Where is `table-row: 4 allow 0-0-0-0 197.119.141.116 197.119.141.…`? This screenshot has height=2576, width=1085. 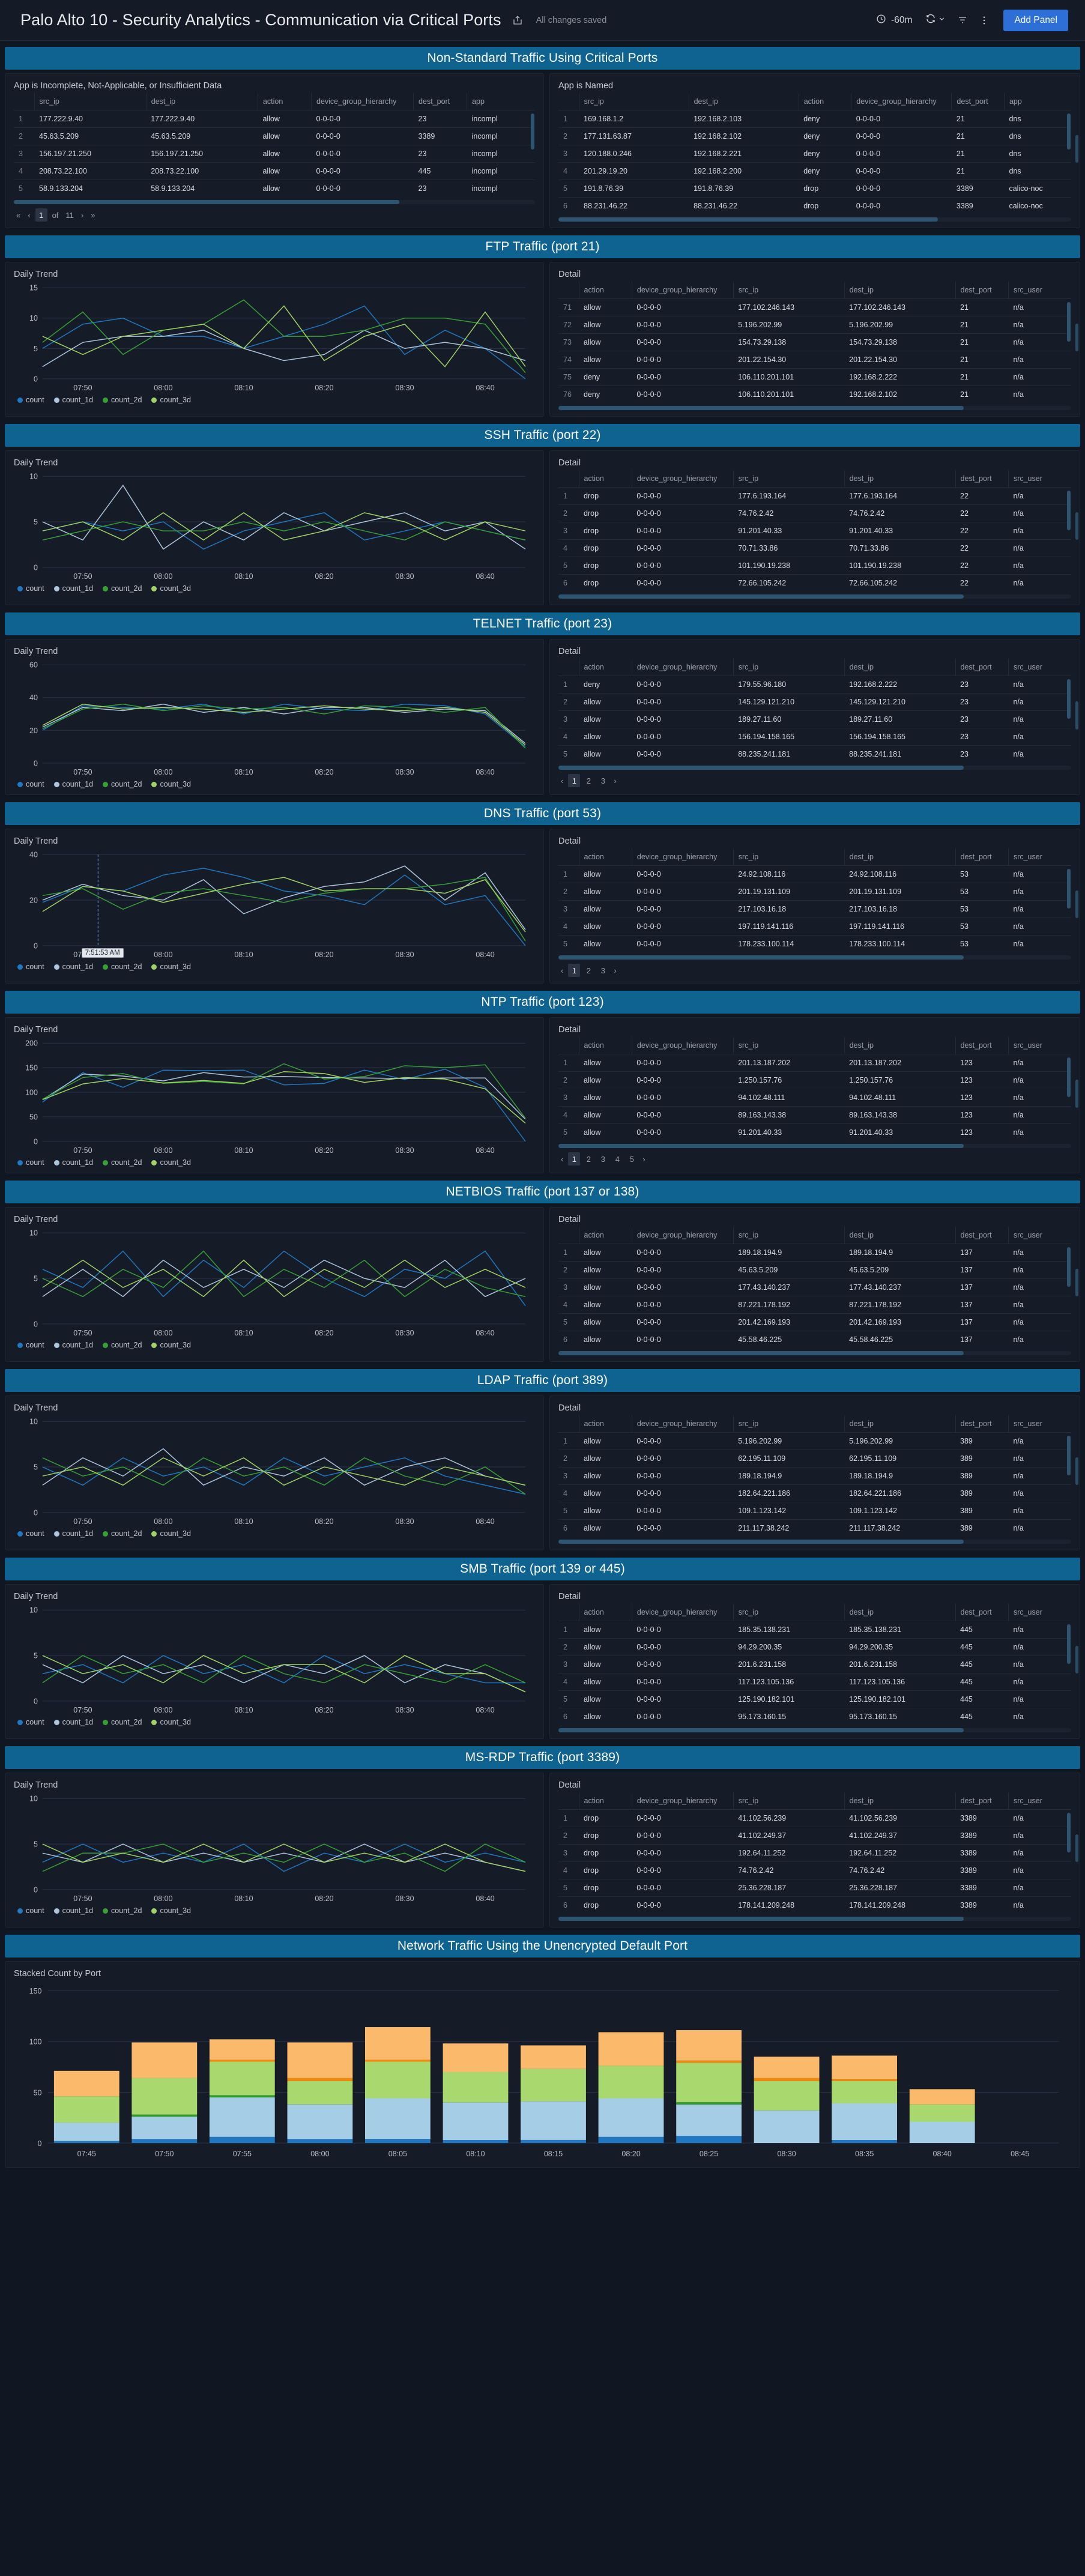 table-row: 4 allow 0-0-0-0 197.119.141.116 197.119.141.… is located at coordinates (814, 927).